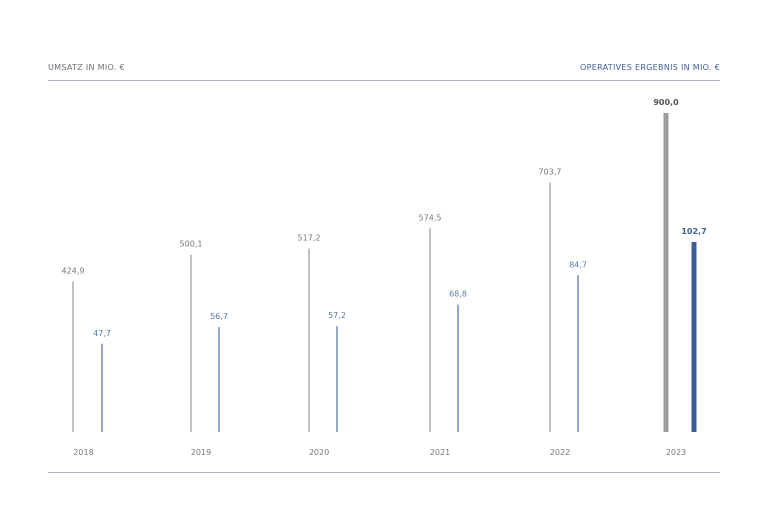 The width and height of the screenshot is (768, 512). Describe the element at coordinates (440, 452) in the screenshot. I see `year-label-2021: 2021` at that location.